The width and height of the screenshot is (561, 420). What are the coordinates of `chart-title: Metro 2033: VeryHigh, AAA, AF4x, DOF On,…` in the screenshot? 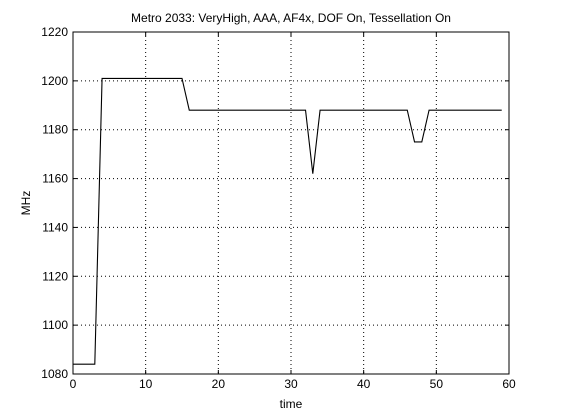 It's located at (291, 18).